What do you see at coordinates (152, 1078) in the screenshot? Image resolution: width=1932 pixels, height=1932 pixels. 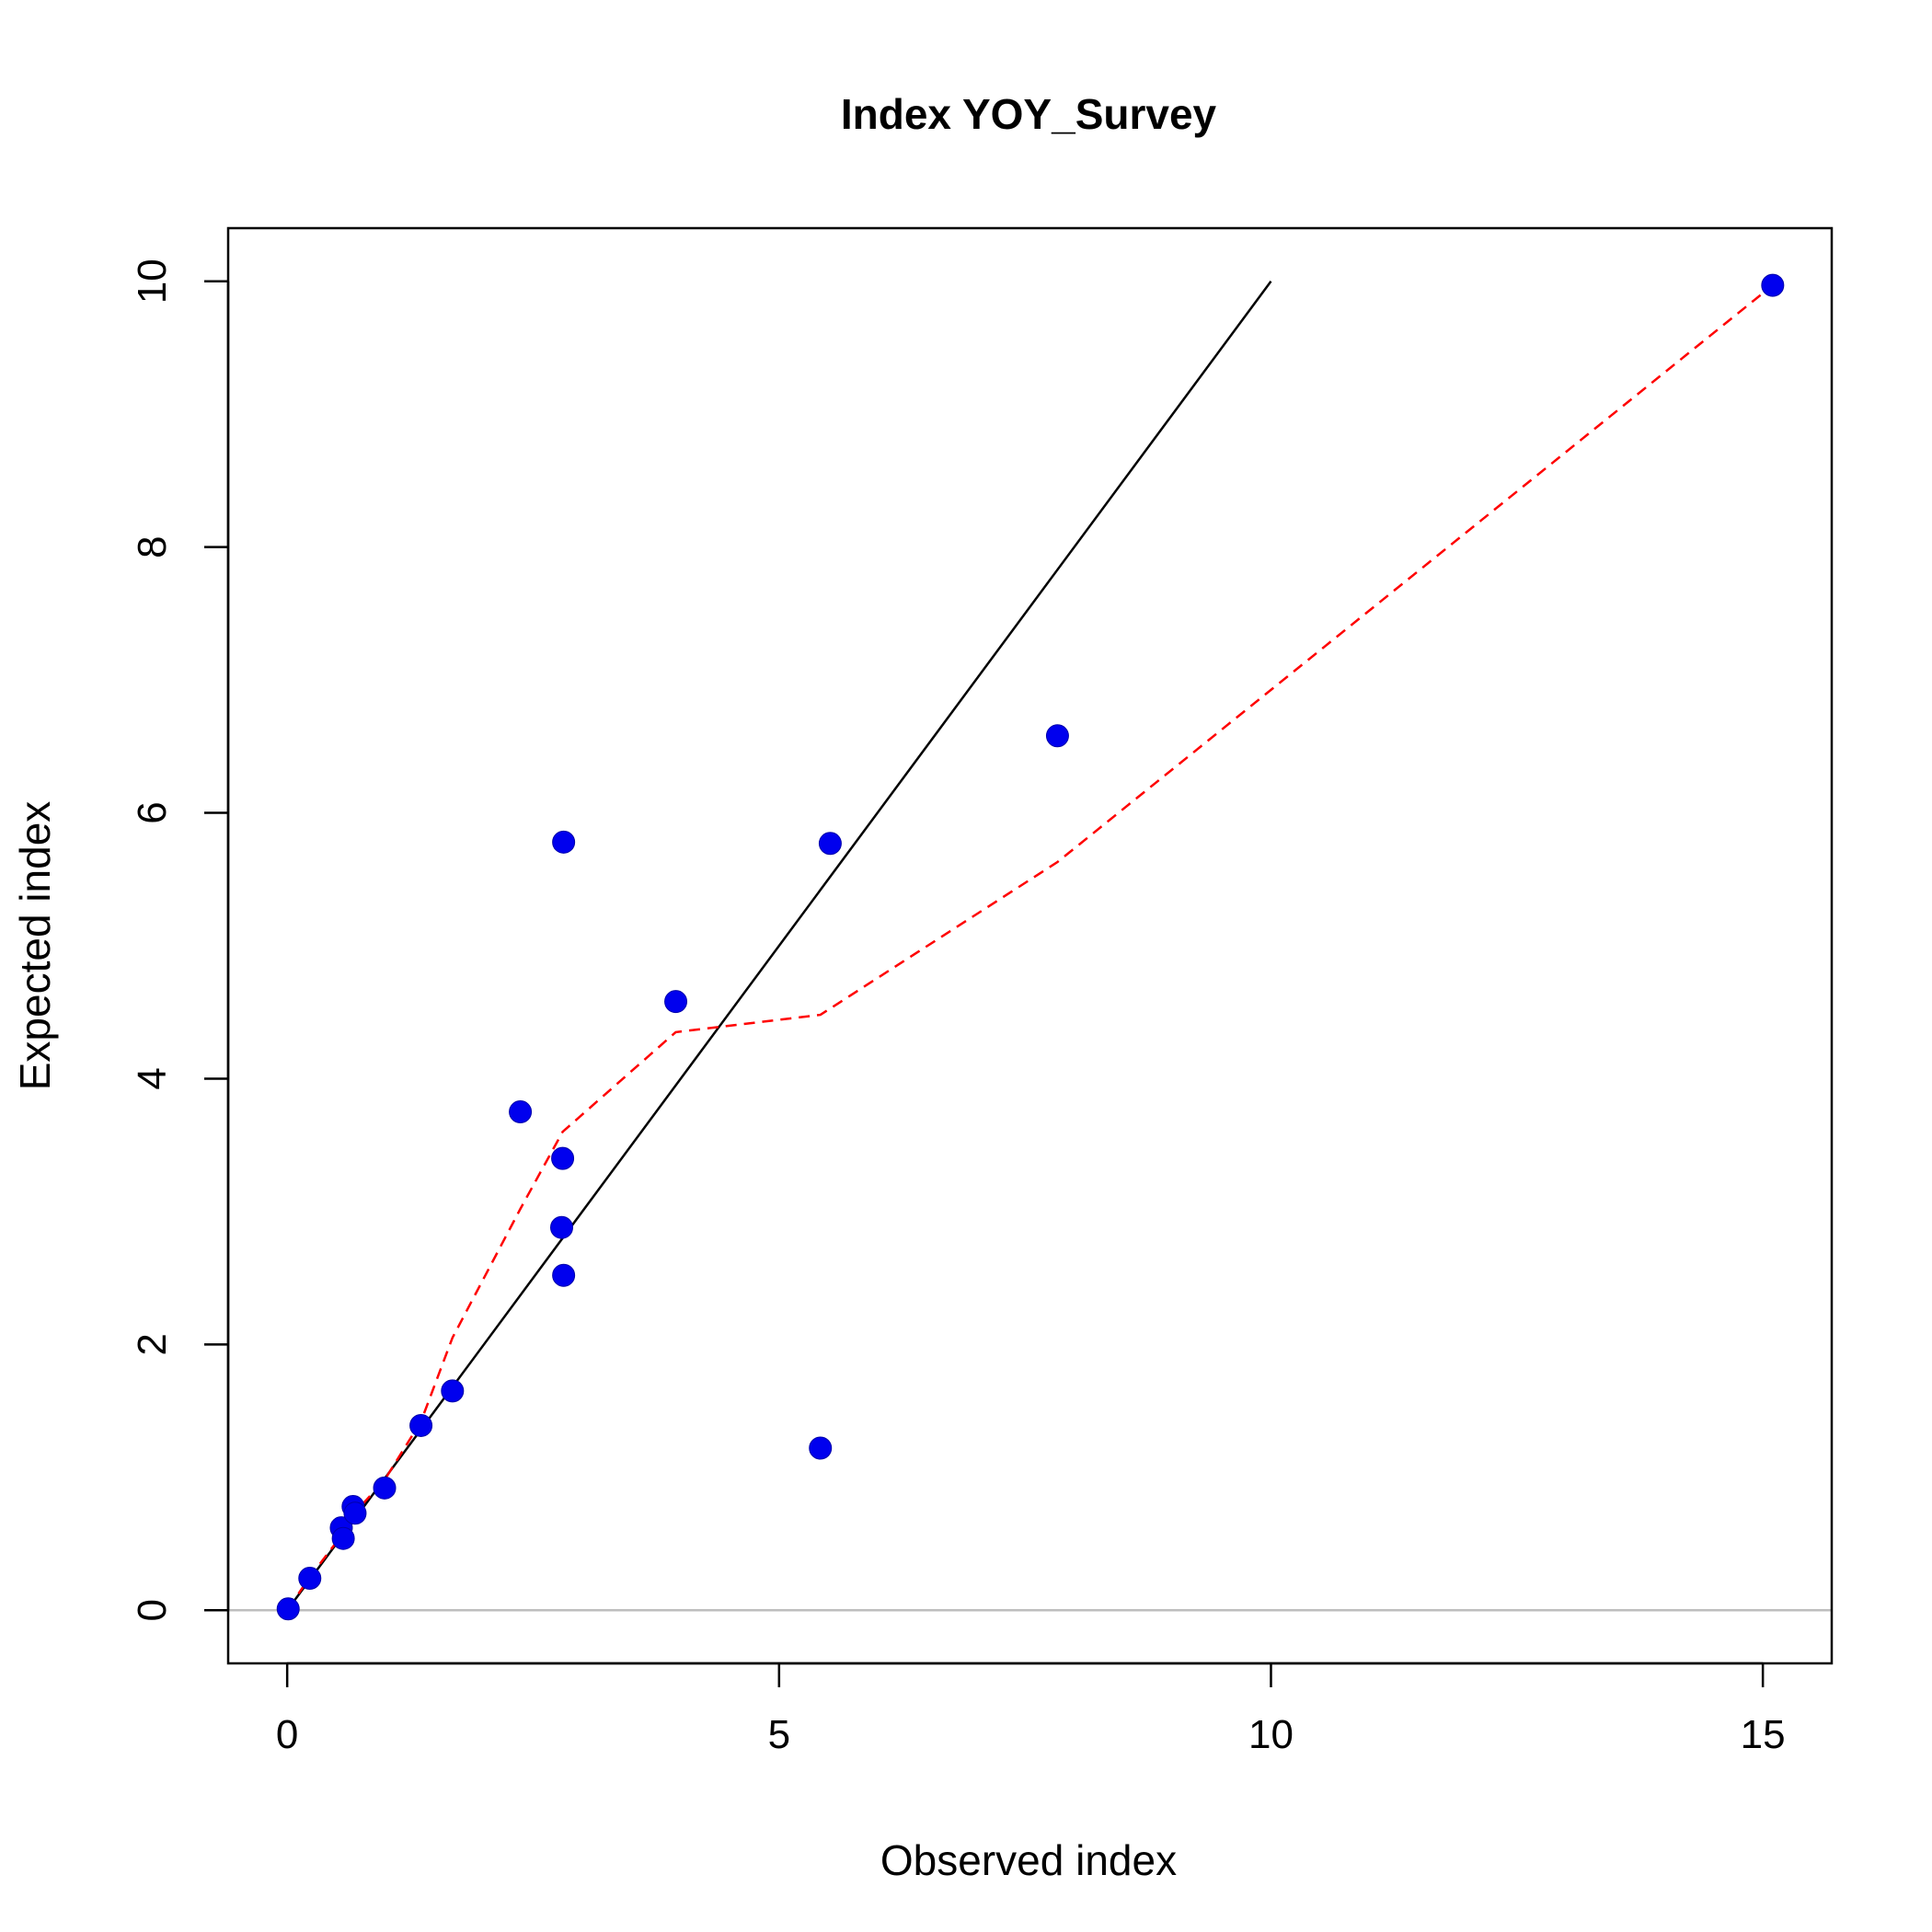 I see `y-tick-label: 4` at bounding box center [152, 1078].